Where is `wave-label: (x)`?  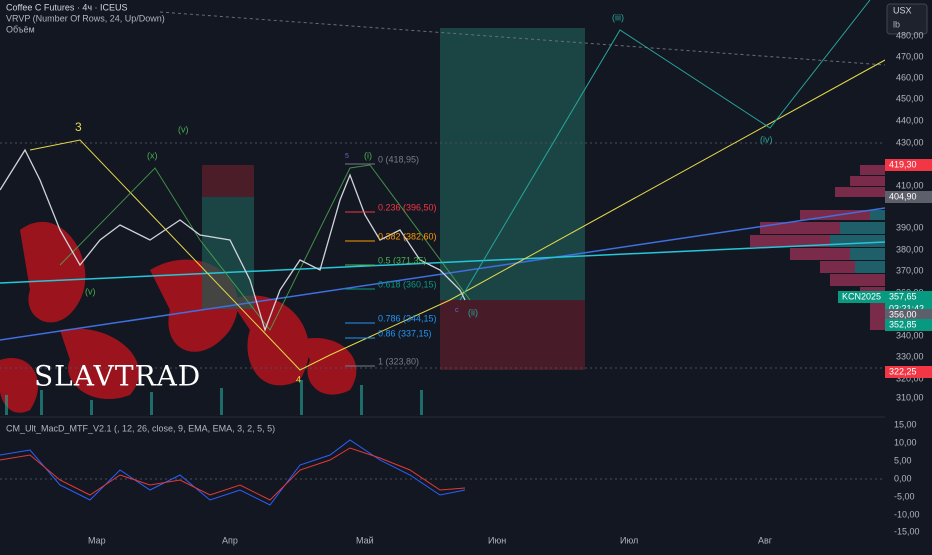
wave-label: (x) is located at coordinates (152, 155).